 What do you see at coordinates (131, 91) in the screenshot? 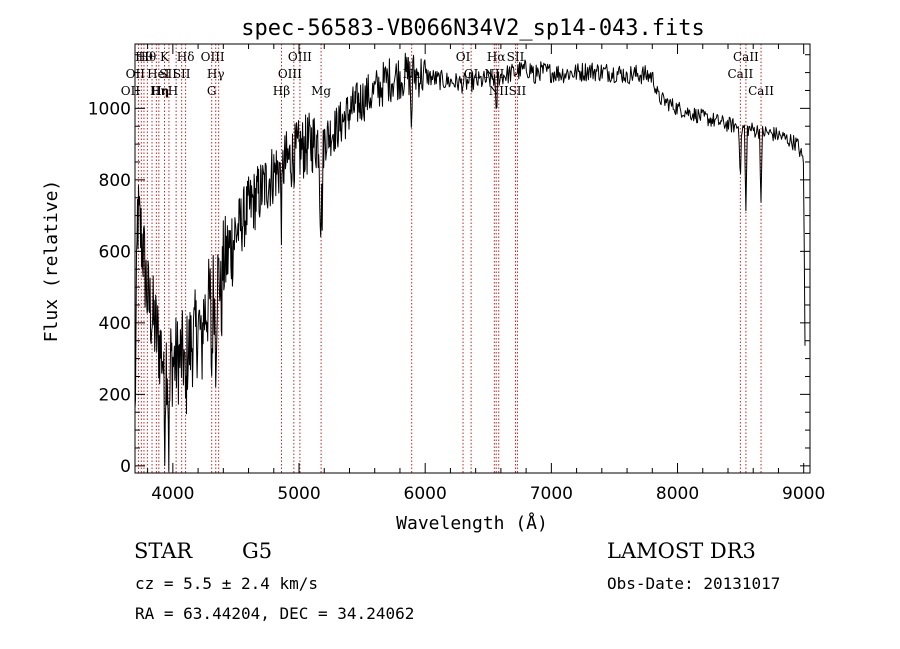
I see `line-label-0: OII` at bounding box center [131, 91].